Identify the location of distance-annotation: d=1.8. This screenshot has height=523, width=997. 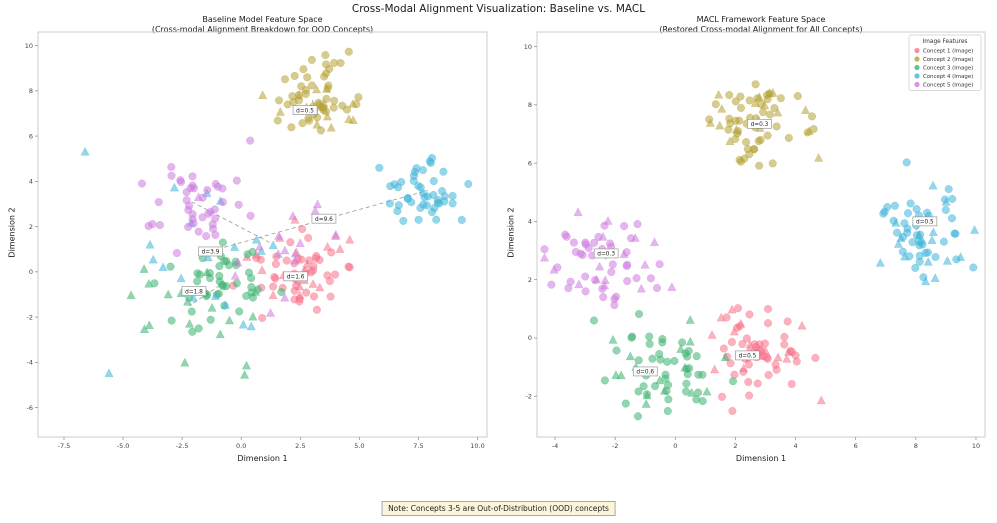
(194, 291).